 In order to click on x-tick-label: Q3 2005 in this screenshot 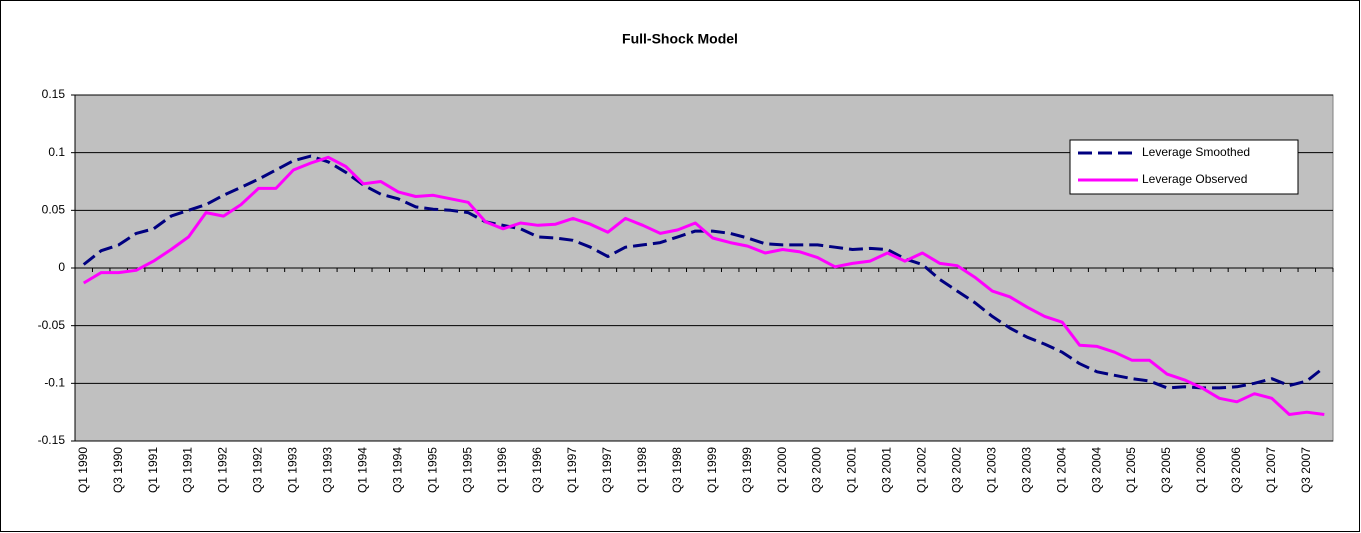, I will do `click(1166, 470)`.